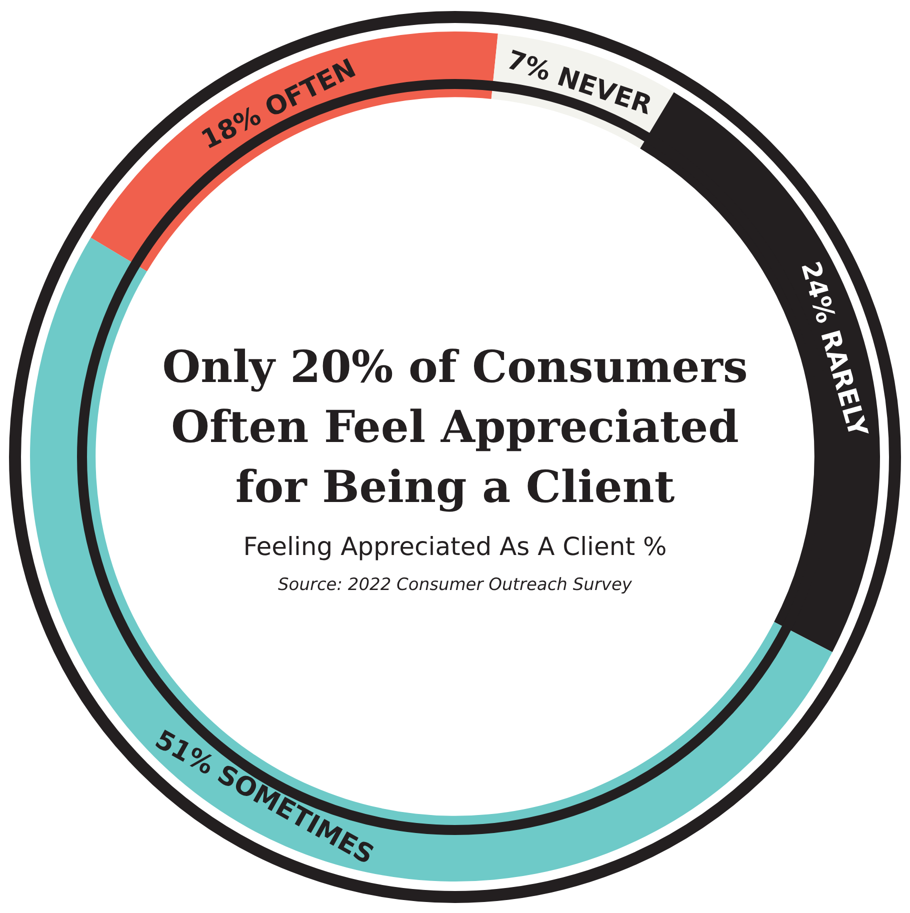 This screenshot has height=913, width=910. I want to click on text: Only 20% of Consumers Often Feel Appreciated for Being a Client, so click(455, 428).